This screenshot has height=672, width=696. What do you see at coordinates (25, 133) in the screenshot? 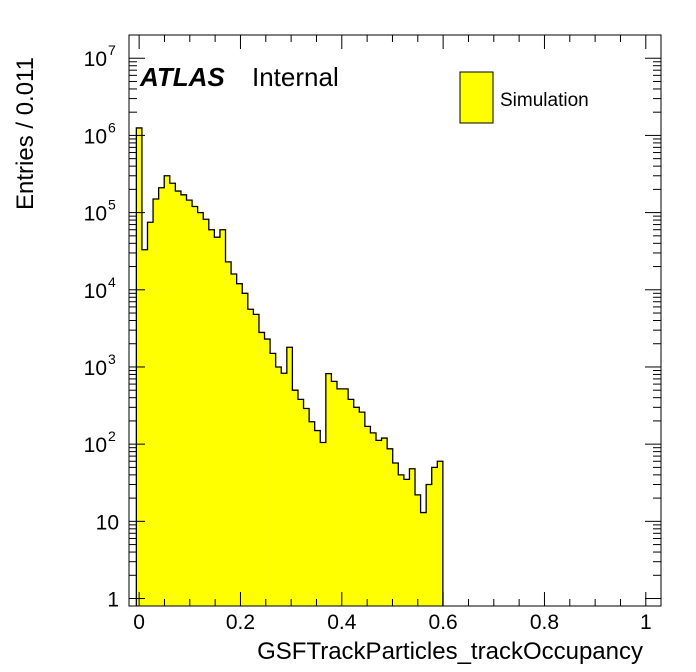
I see `y-axis-title: Entries / 0.011` at bounding box center [25, 133].